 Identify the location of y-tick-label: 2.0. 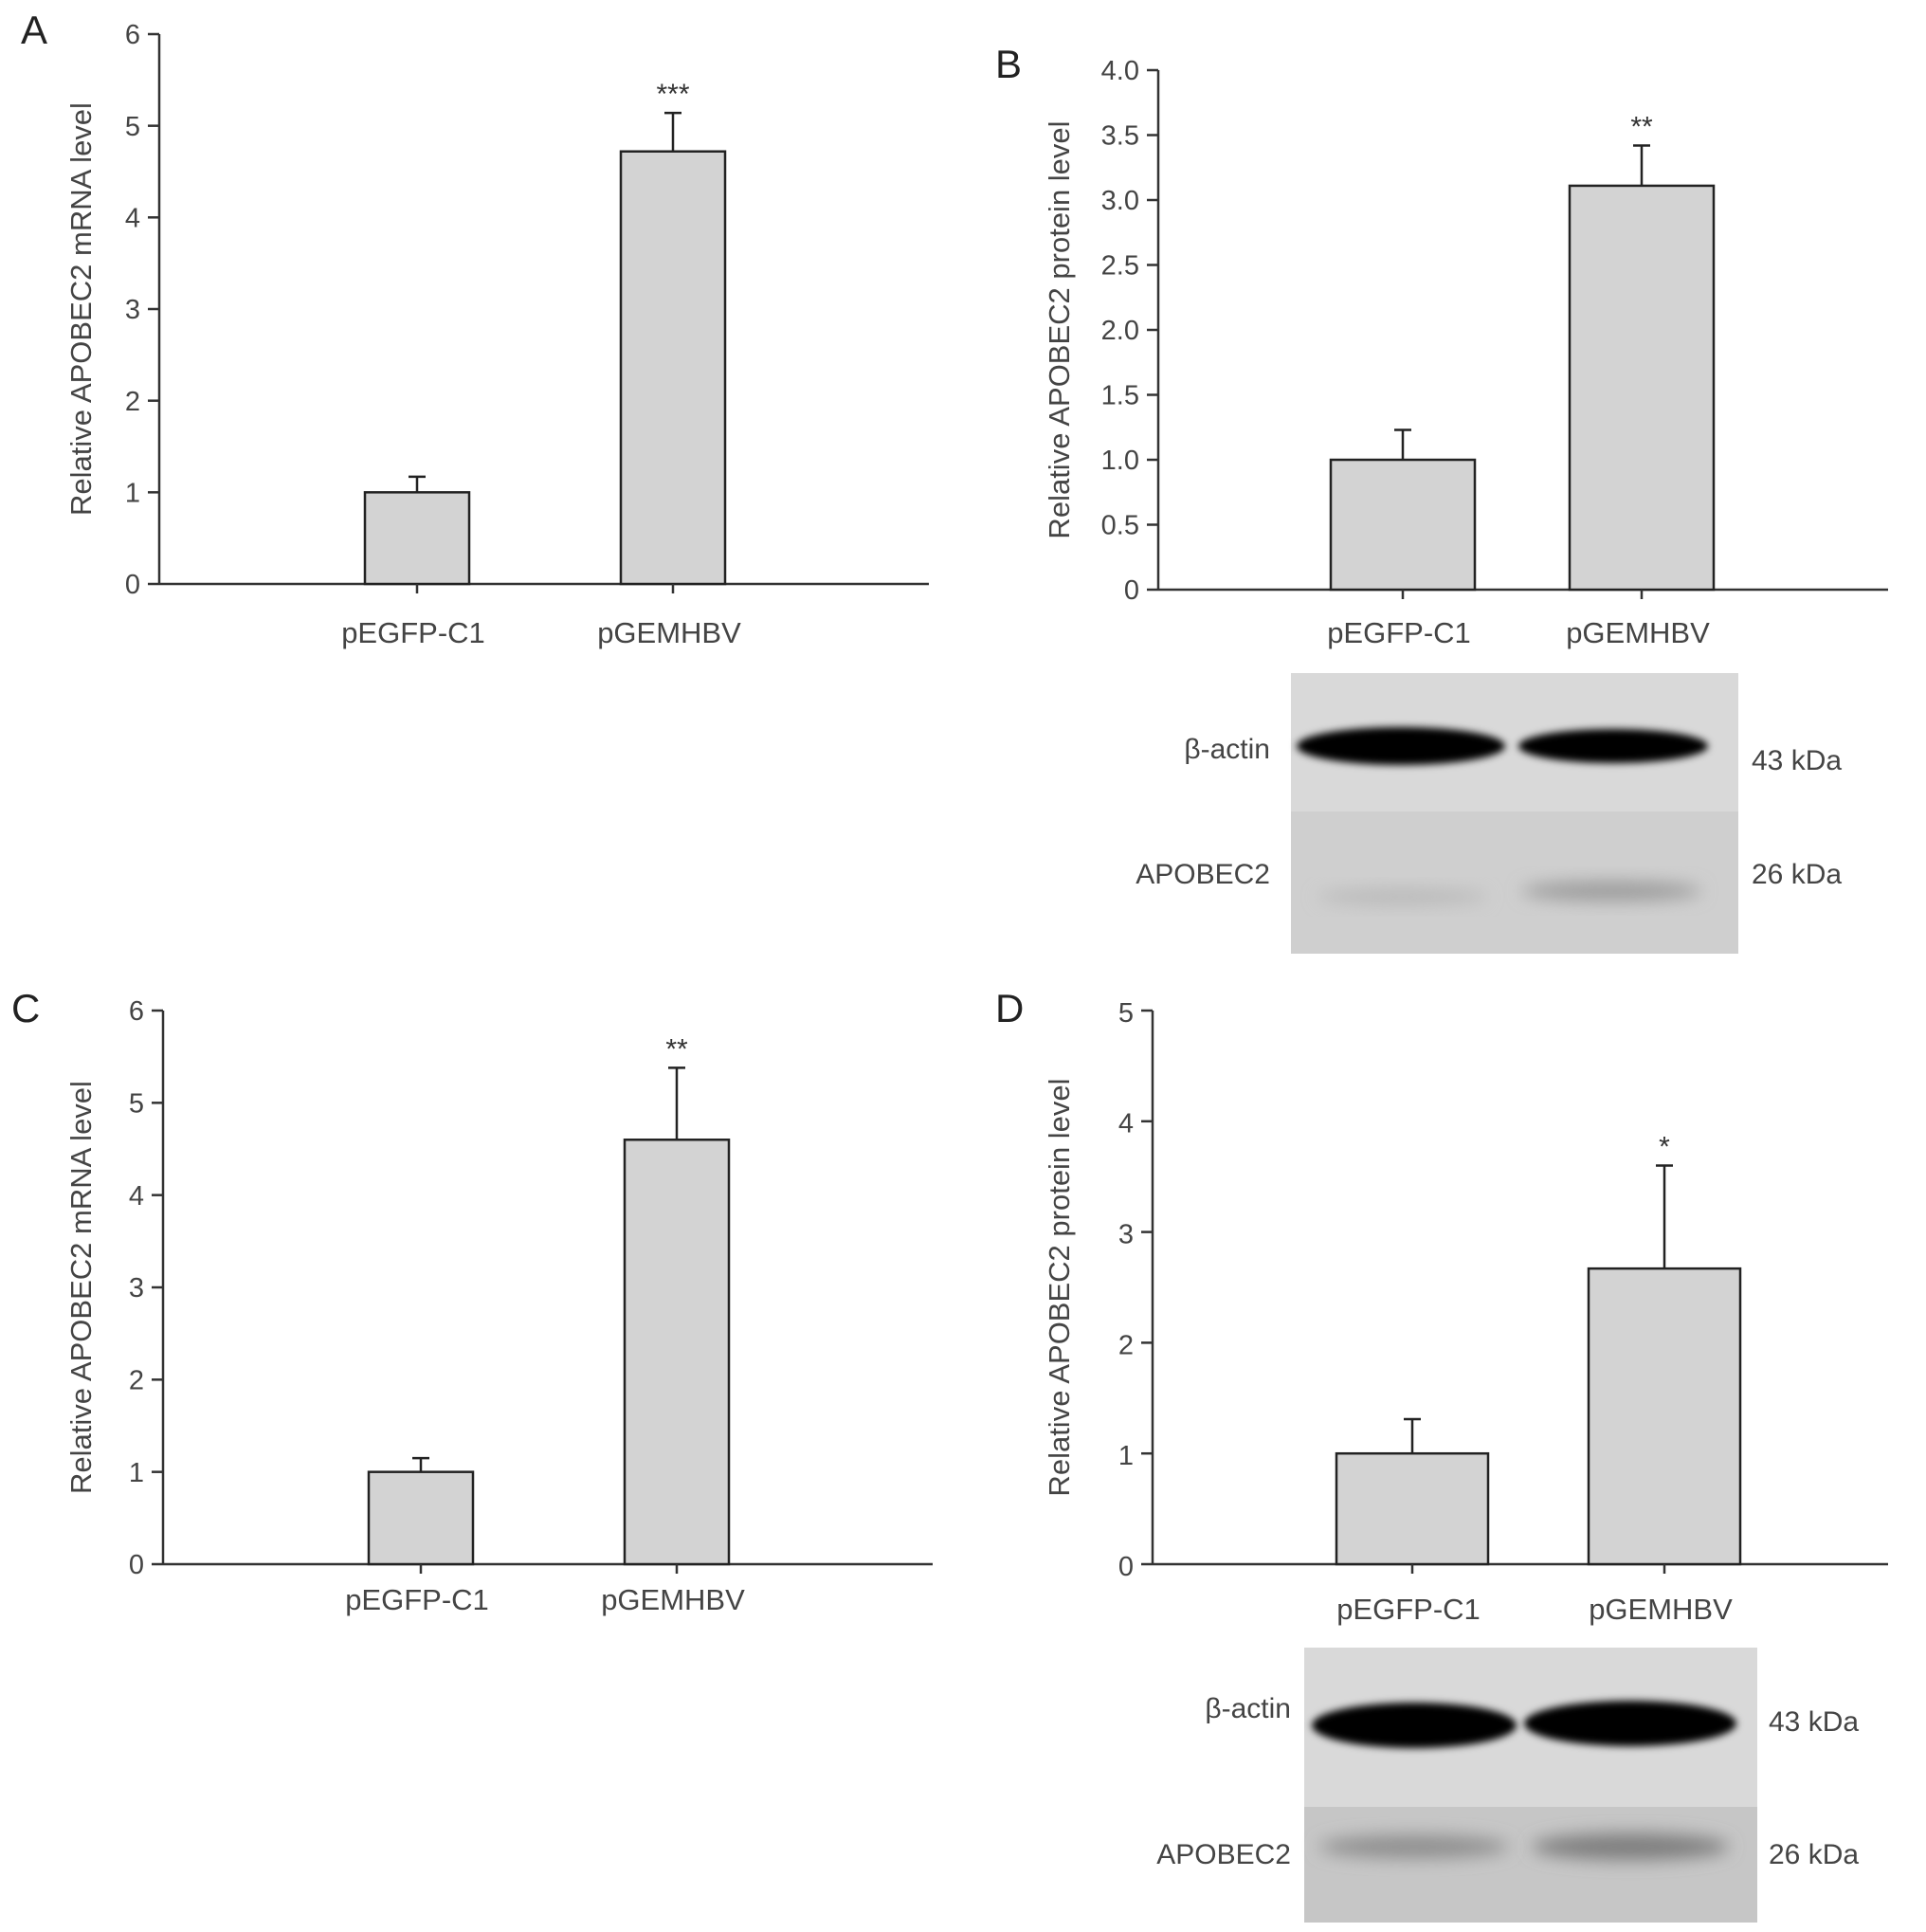
(1120, 331).